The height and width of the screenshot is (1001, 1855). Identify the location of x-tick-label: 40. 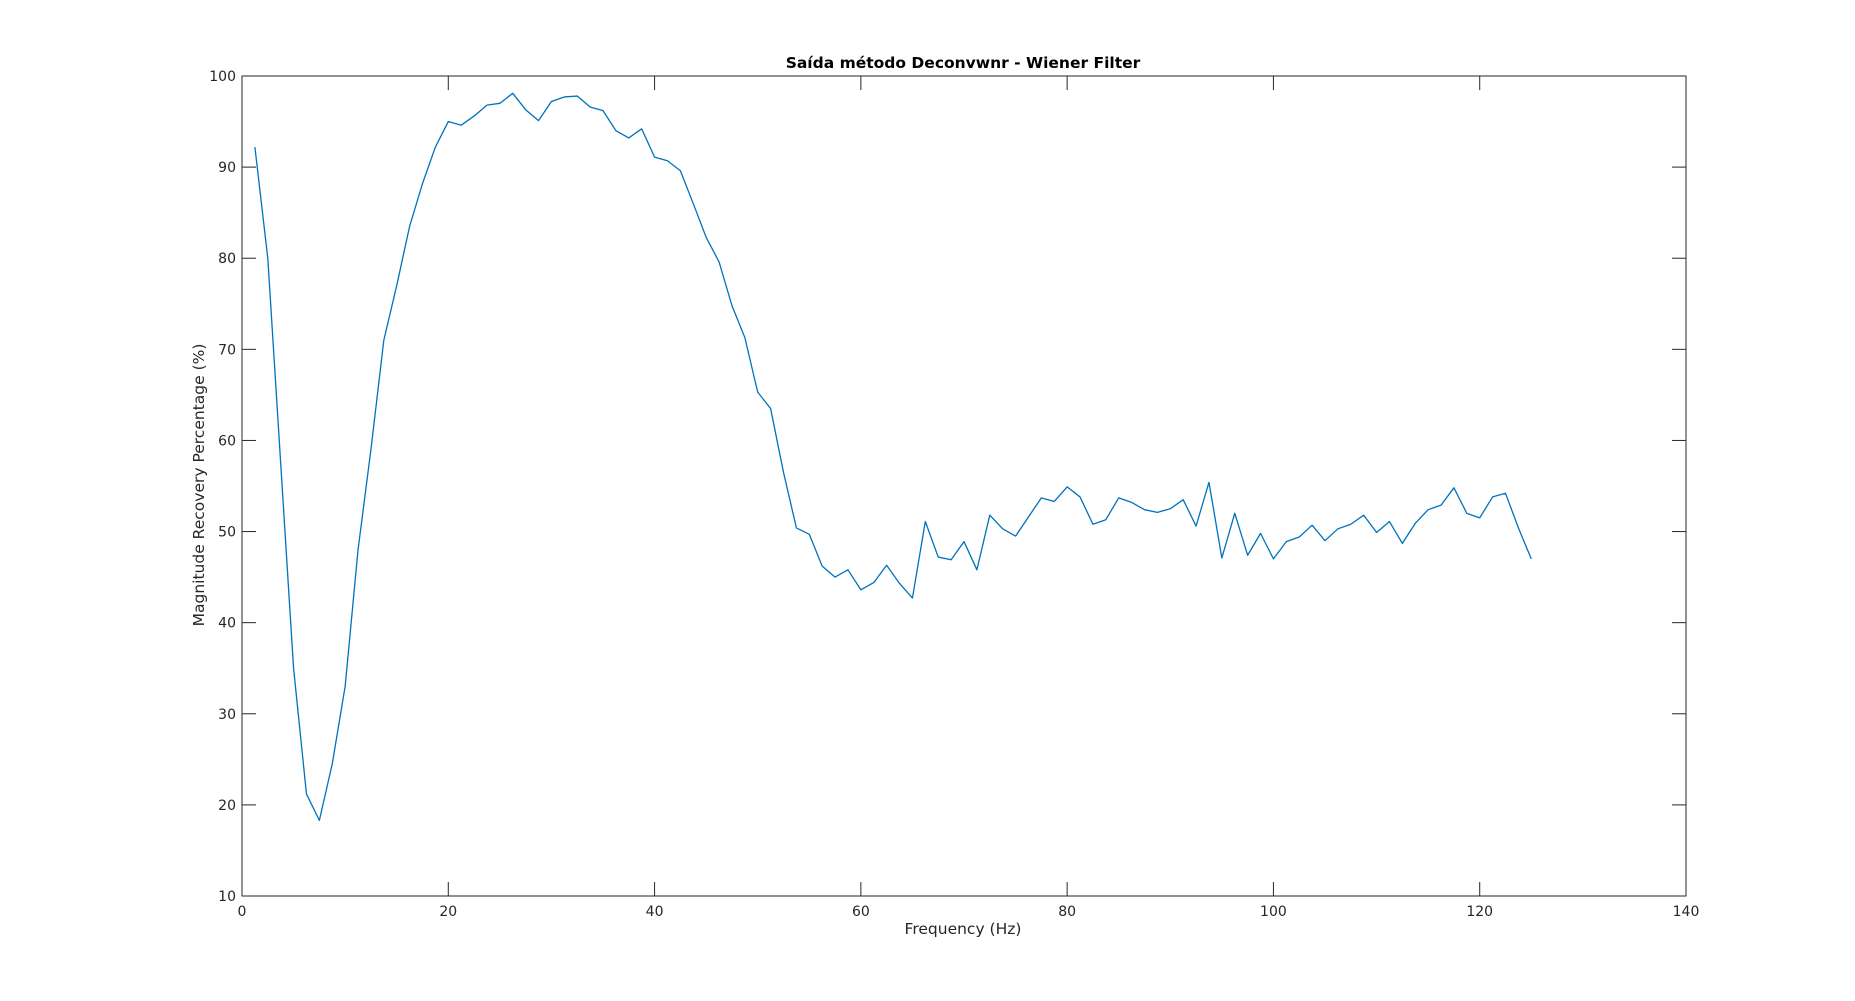
(655, 912).